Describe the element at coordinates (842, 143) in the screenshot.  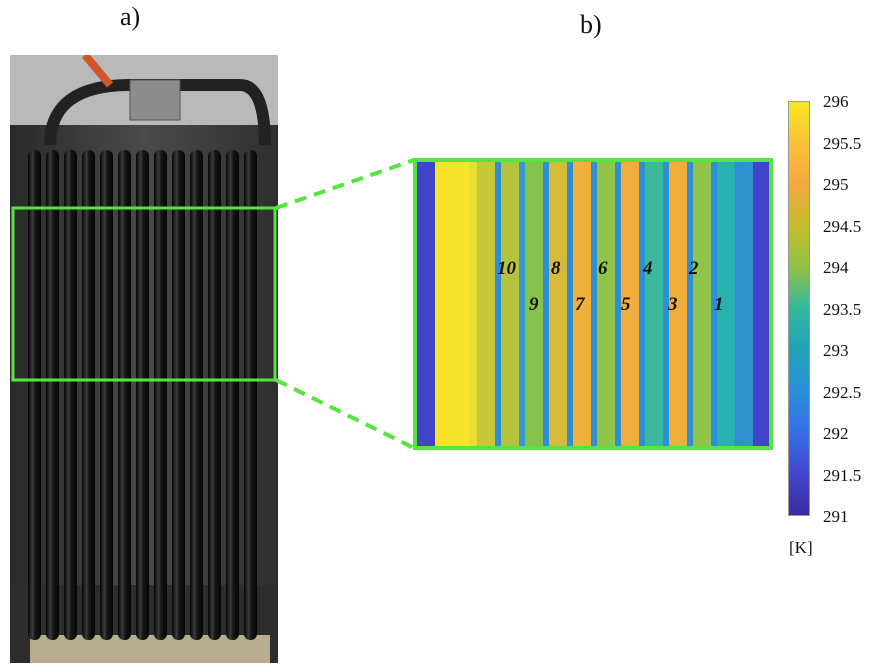
I see `colorbar-tick-label: 295.5` at that location.